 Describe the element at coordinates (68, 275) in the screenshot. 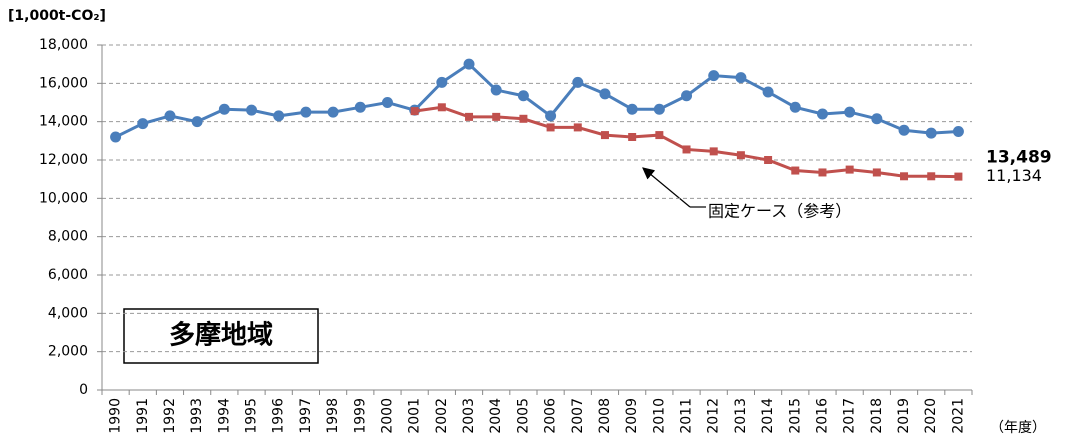

I see `y-tick-label: 6,000` at that location.